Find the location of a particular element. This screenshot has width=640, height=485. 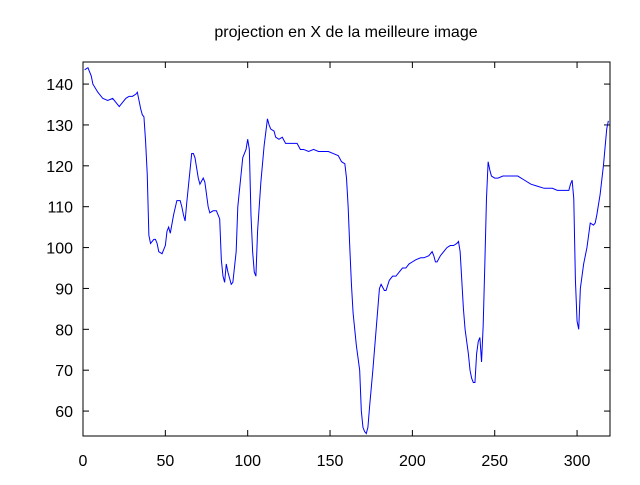

y-tick-label: 60 is located at coordinates (64, 412).